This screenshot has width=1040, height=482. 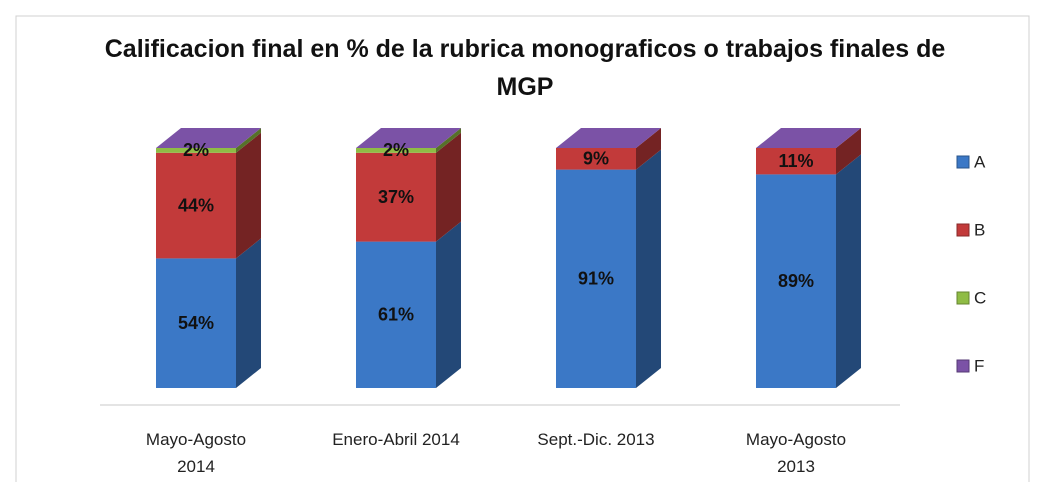 What do you see at coordinates (596, 439) in the screenshot?
I see `x-tick-label: Sept.-Dic. 2013` at bounding box center [596, 439].